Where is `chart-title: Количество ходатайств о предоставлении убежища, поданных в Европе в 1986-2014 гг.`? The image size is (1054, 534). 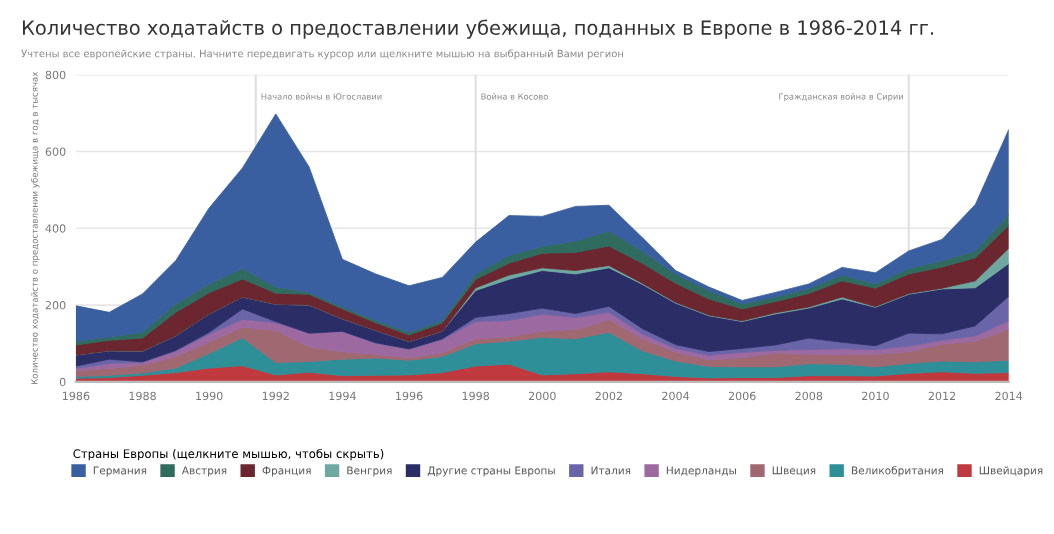
chart-title: Количество ходатайств о предоставлении убежища, поданных в Европе в 1986-2014 гг. is located at coordinates (477, 29).